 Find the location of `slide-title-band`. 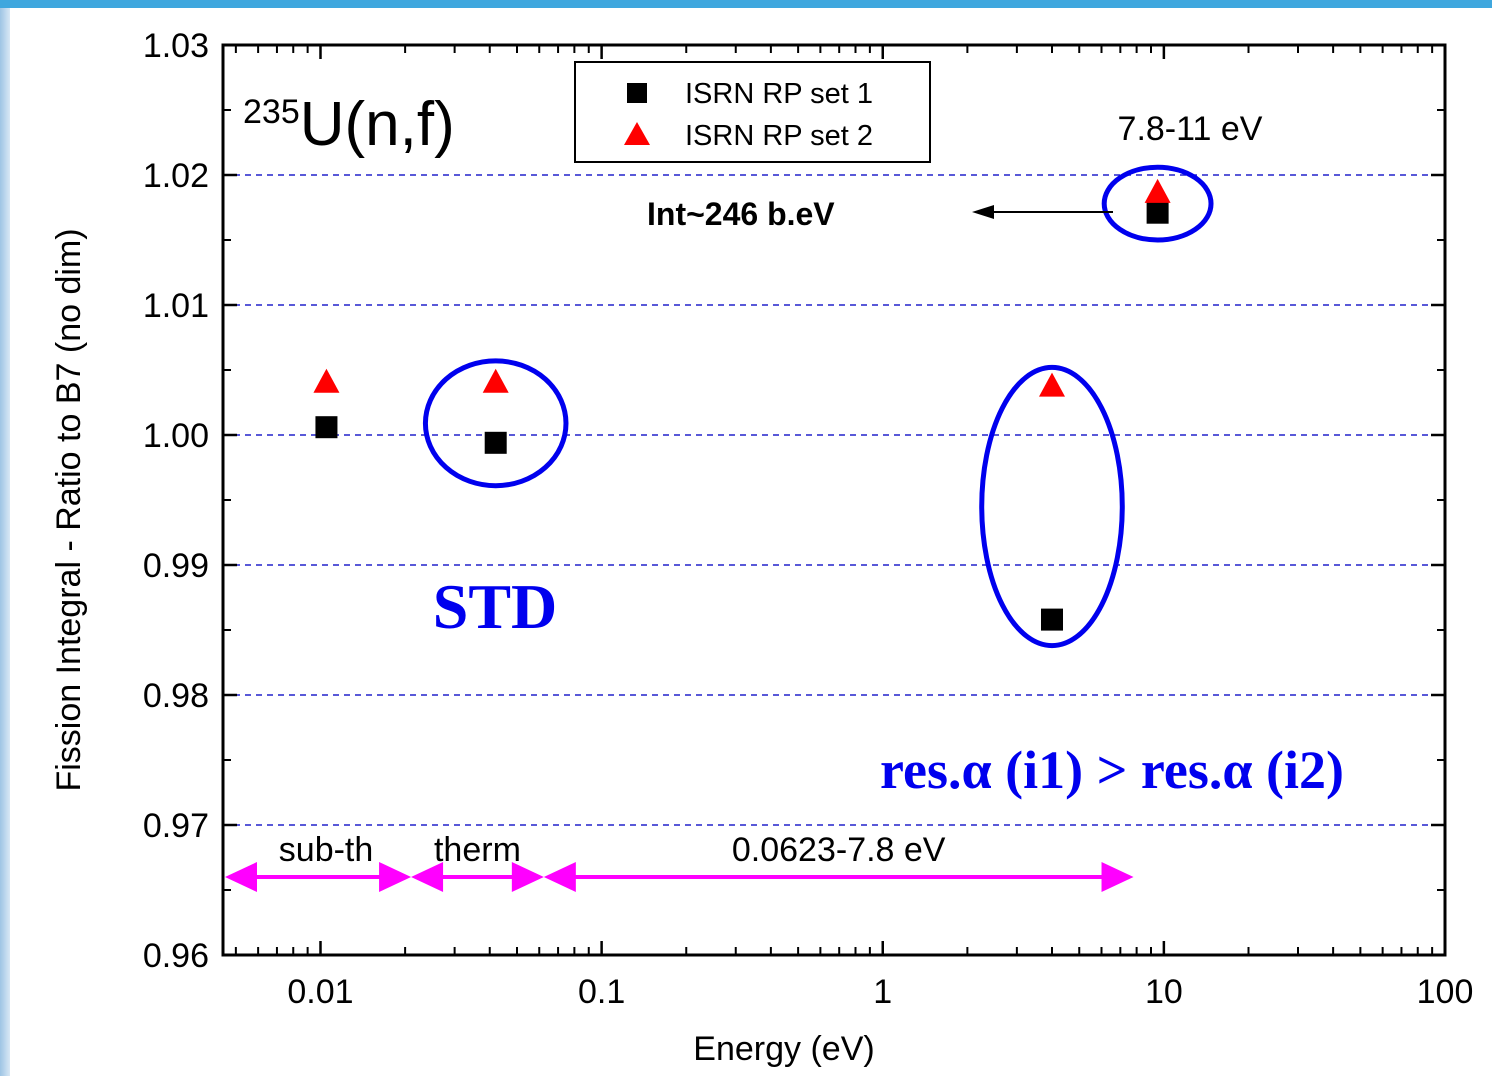

slide-title-band is located at coordinates (746, 4).